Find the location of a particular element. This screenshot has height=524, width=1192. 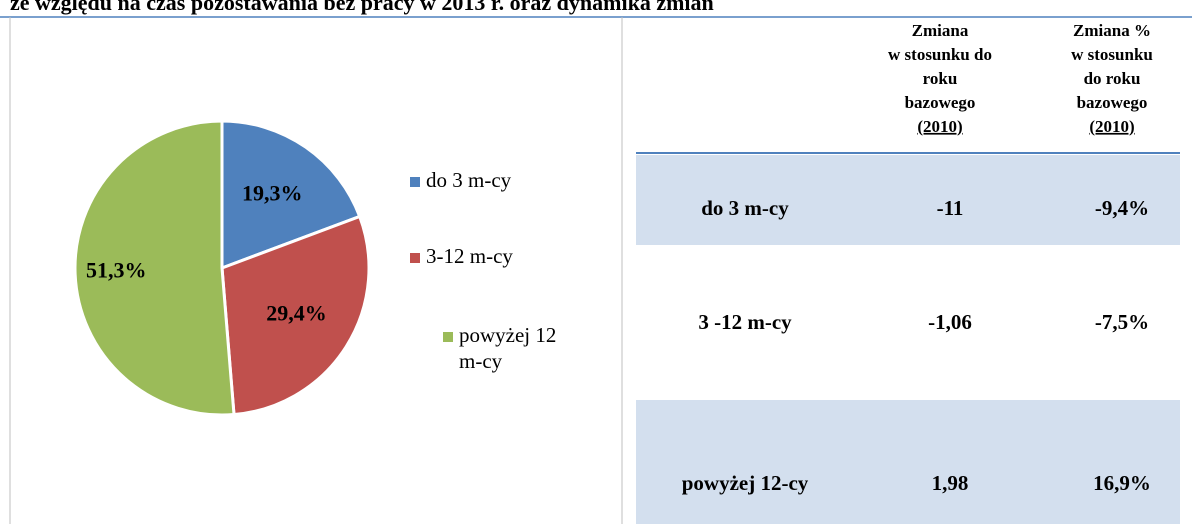

header-cell: w stosunku is located at coordinates (1112, 54).